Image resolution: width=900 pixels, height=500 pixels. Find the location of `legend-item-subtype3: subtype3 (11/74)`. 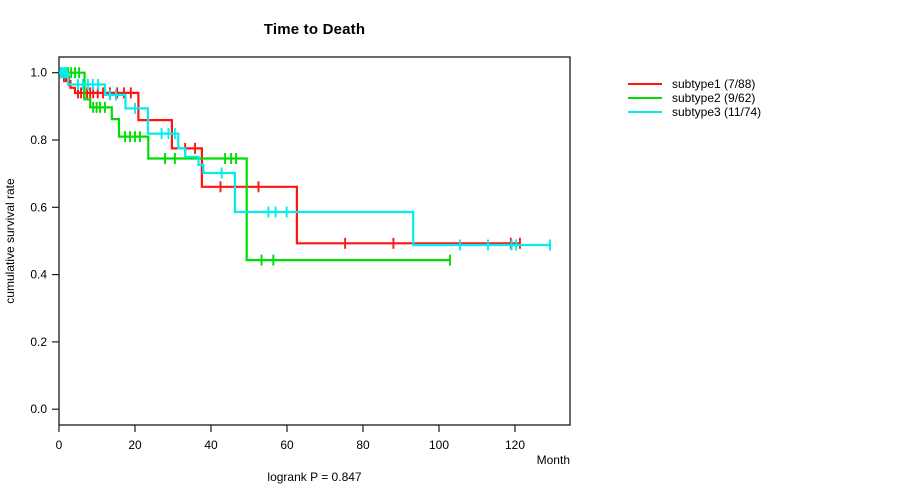

legend-item-subtype3: subtype3 (11/74) is located at coordinates (694, 112).